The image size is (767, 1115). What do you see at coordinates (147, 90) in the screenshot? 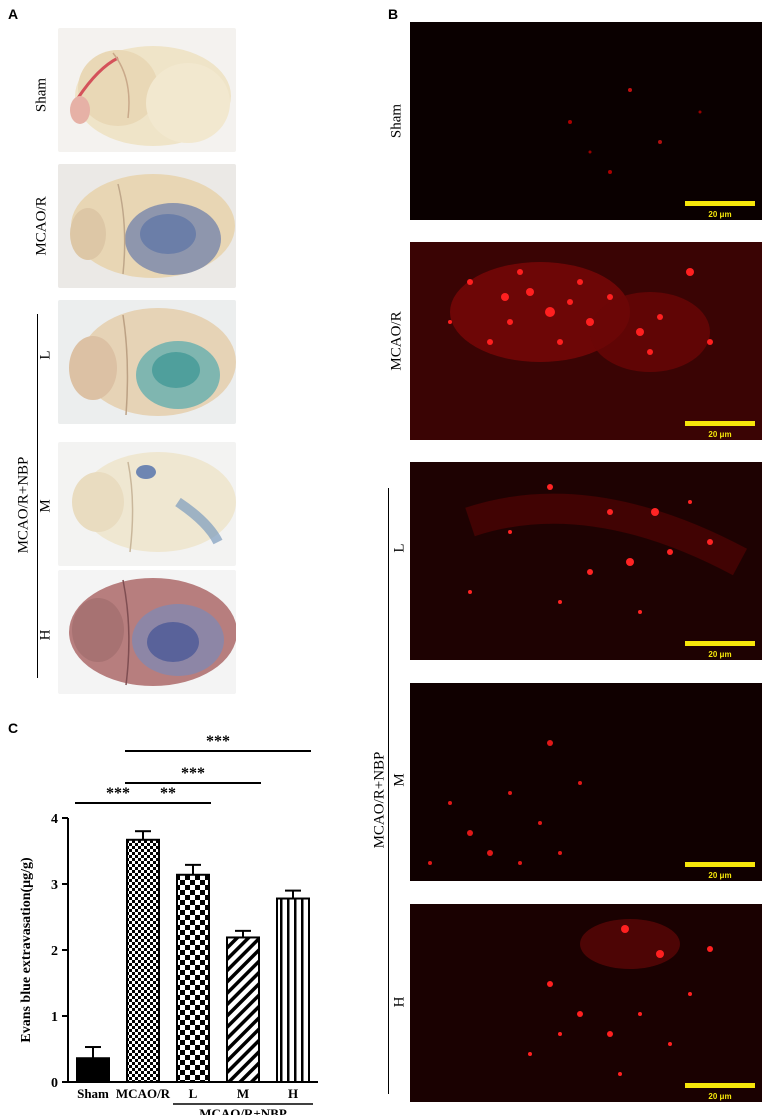
I see `brain-photo-sham` at bounding box center [147, 90].